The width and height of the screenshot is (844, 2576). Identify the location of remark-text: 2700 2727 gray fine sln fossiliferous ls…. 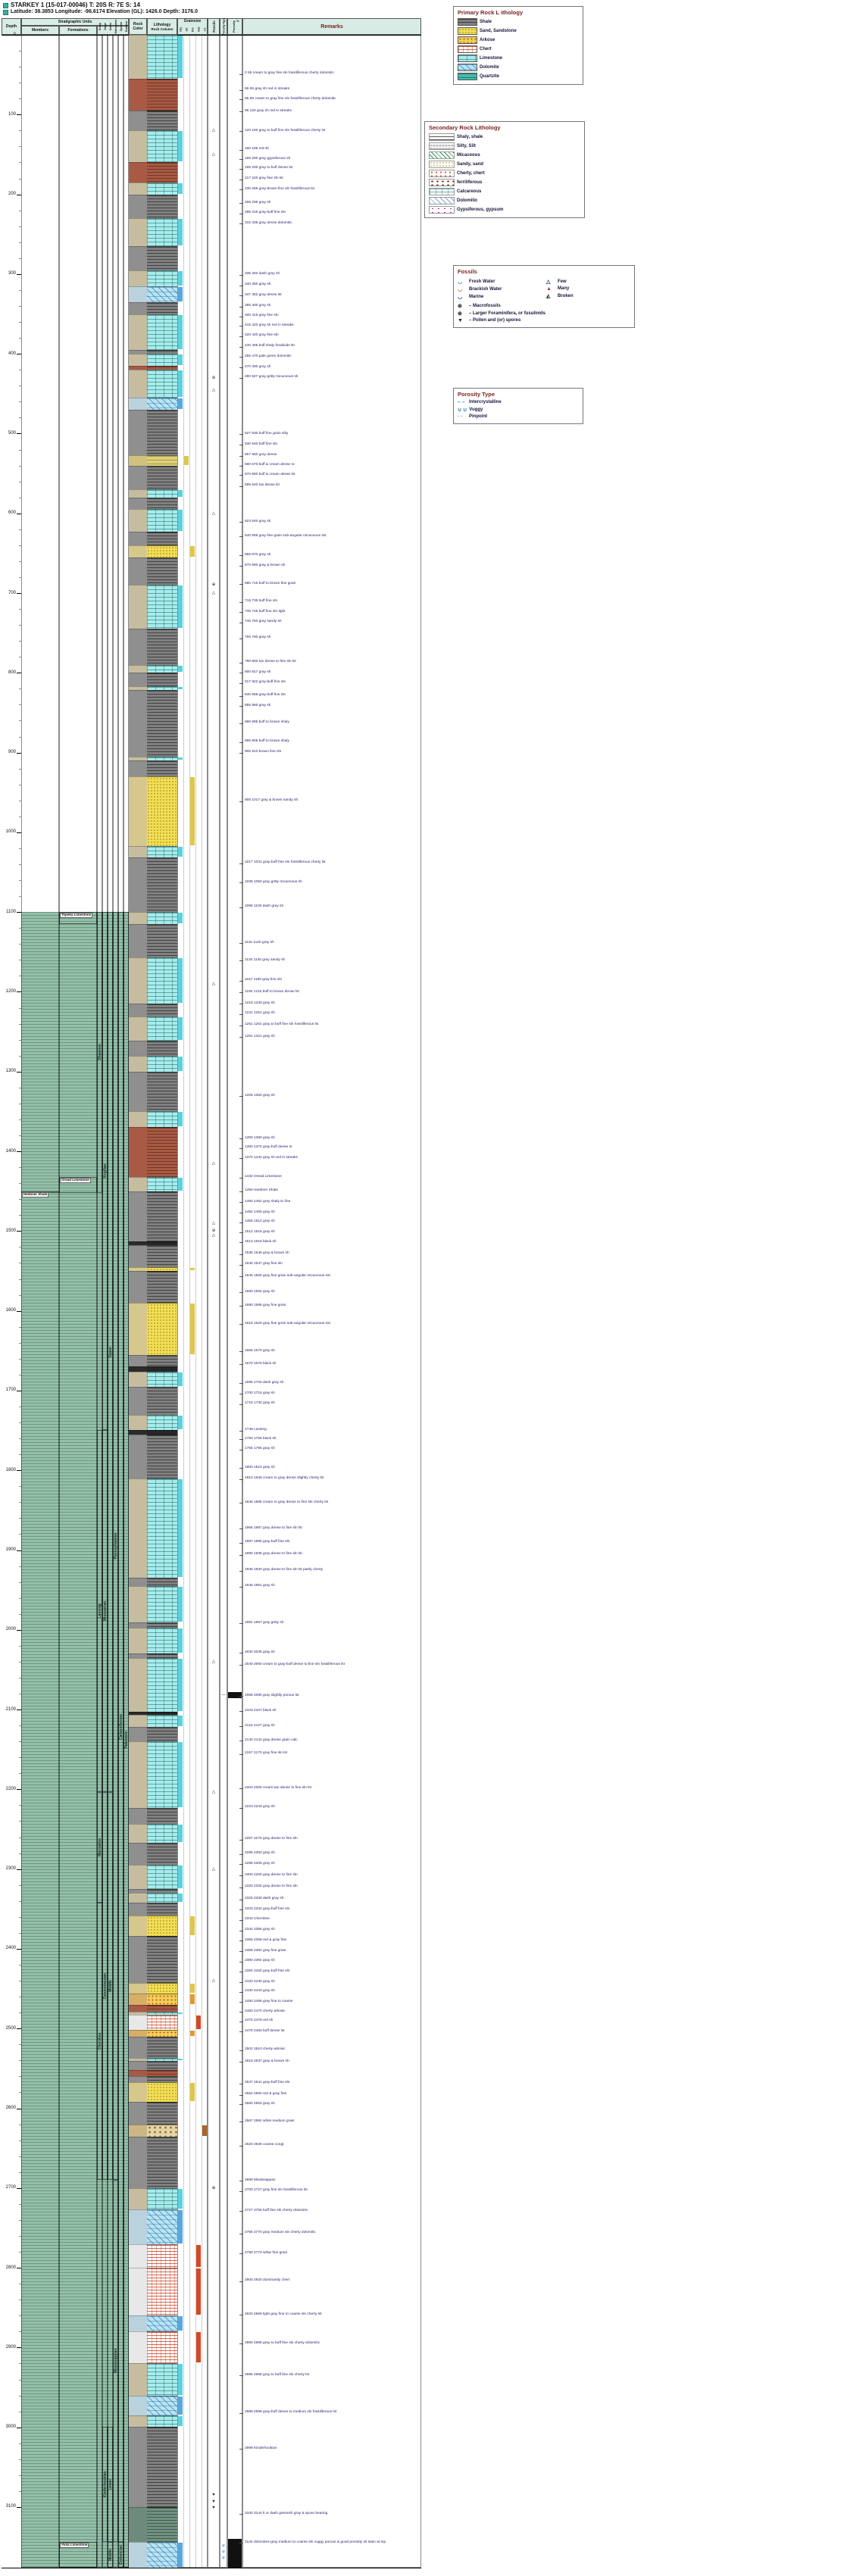
(276, 2190).